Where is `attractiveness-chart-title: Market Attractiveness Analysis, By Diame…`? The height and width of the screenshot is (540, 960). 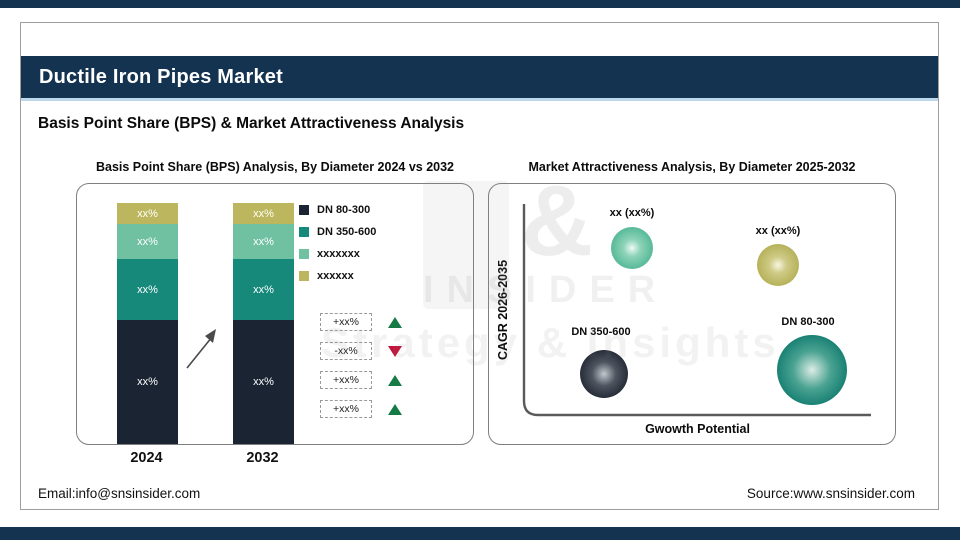
attractiveness-chart-title: Market Attractiveness Analysis, By Diame… is located at coordinates (692, 167).